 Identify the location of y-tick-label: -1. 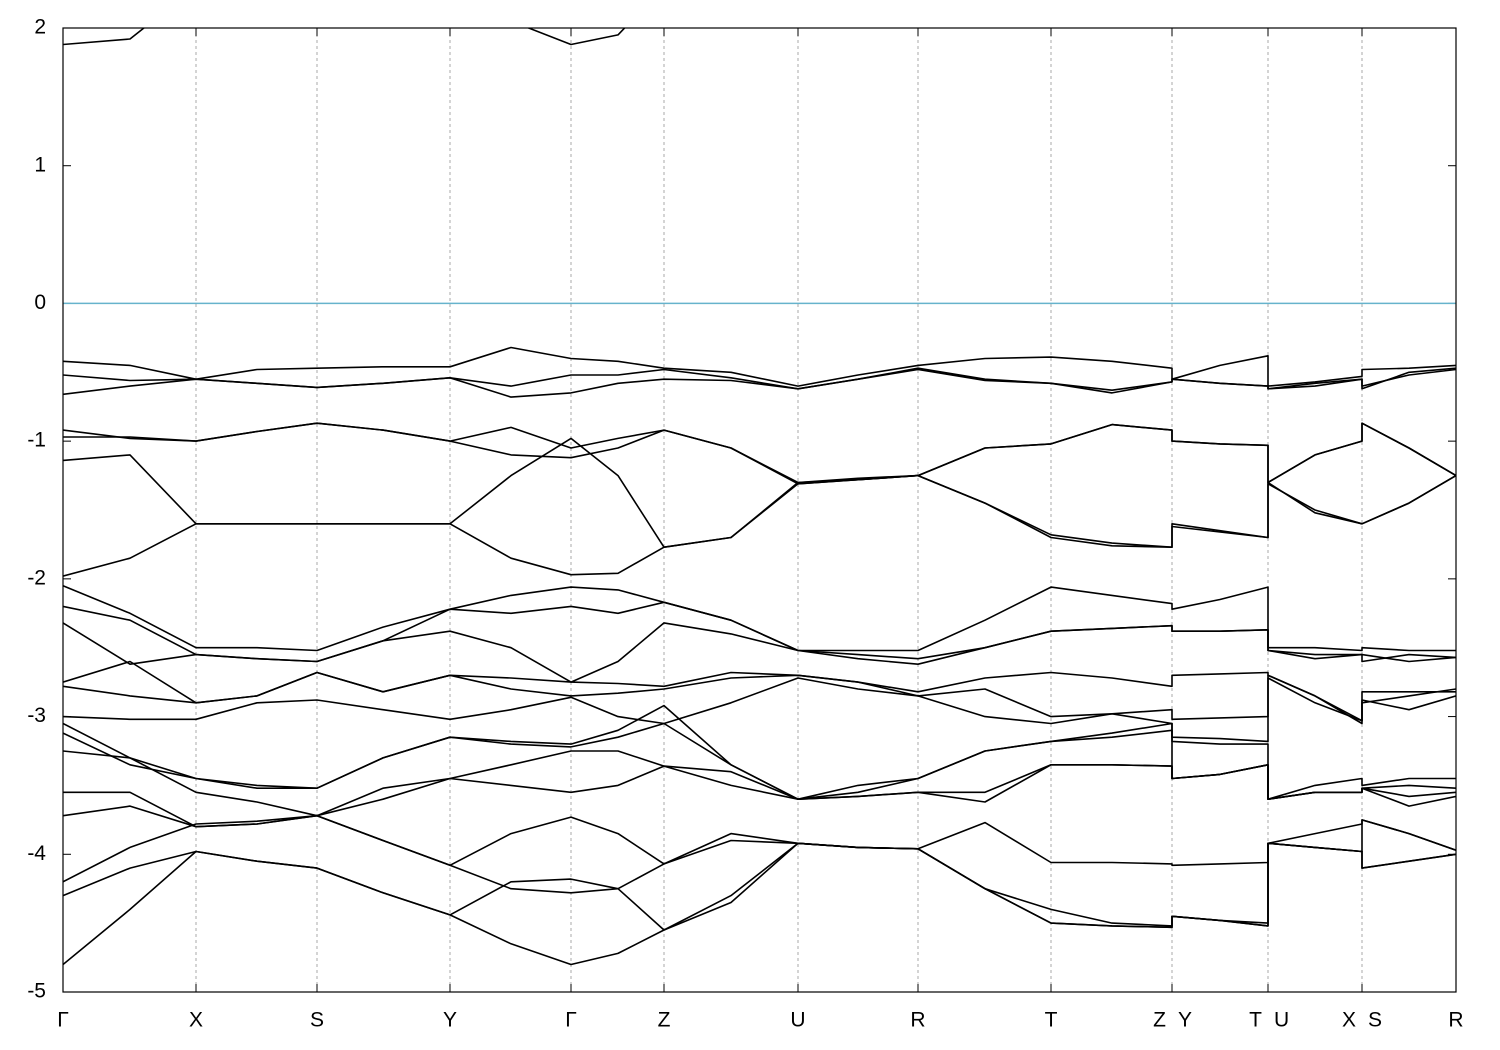
(36, 440).